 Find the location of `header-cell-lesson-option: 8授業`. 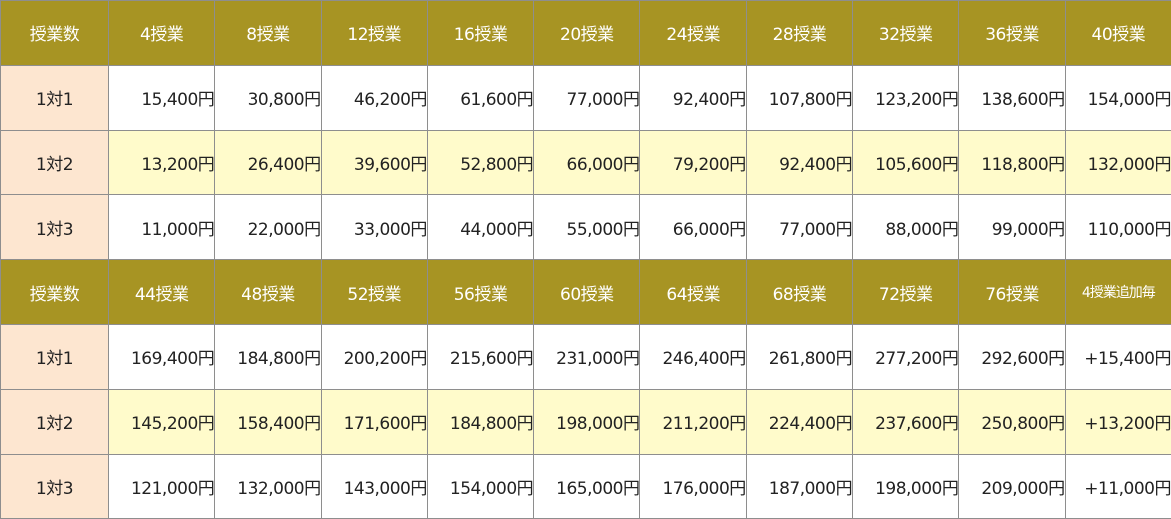

header-cell-lesson-option: 8授業 is located at coordinates (268, 33).